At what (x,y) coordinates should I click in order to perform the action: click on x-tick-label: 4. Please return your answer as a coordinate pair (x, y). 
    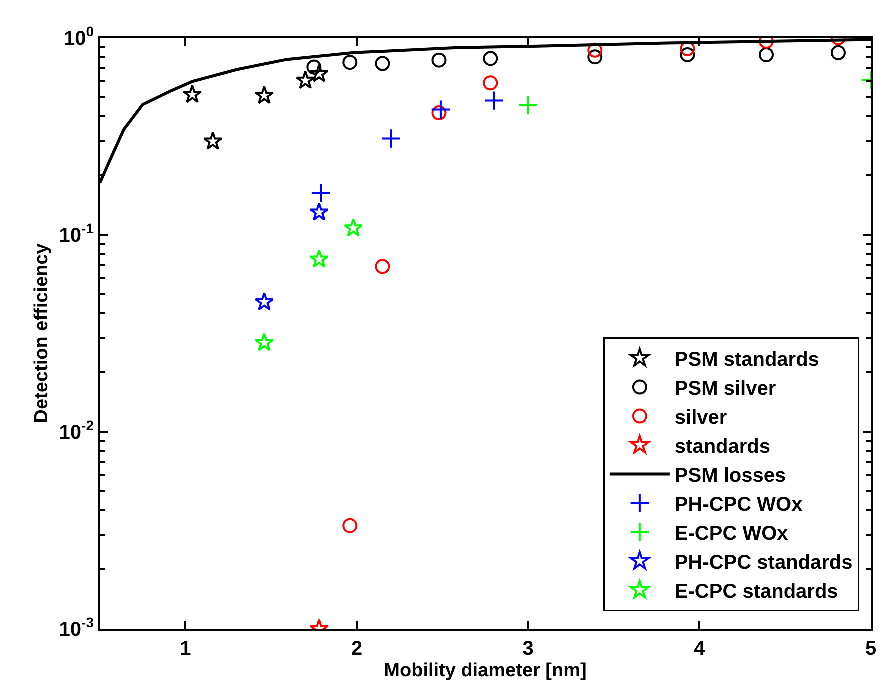
    Looking at the image, I should click on (700, 649).